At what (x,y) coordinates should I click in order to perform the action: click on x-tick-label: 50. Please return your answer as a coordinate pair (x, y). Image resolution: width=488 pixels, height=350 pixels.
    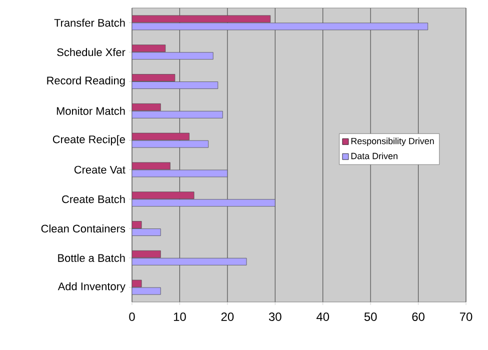
    Looking at the image, I should click on (370, 316).